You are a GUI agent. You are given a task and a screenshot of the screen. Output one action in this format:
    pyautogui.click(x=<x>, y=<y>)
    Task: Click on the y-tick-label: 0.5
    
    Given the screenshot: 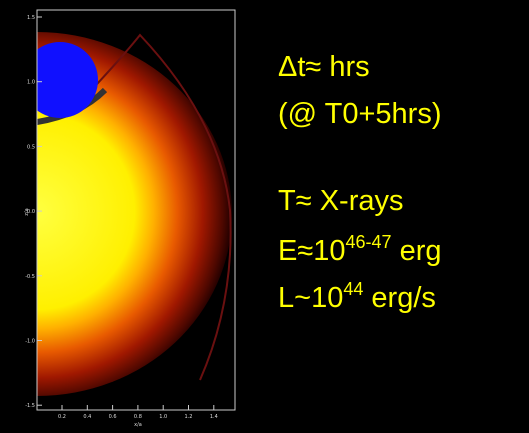 What is the action you would take?
    pyautogui.click(x=31, y=147)
    